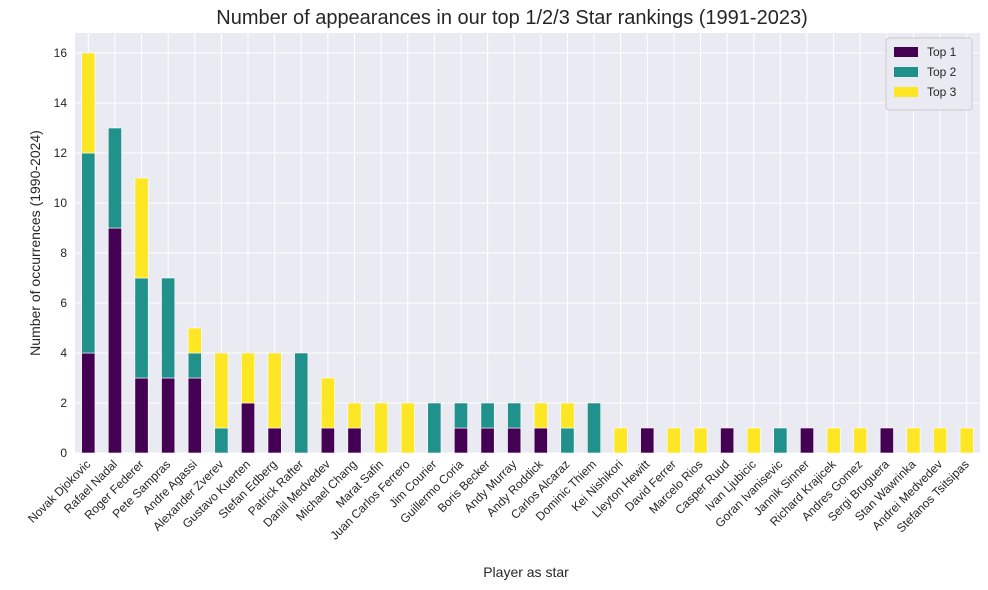  I want to click on y-axis-label: Number of occurrences (1990-2024), so click(35, 243).